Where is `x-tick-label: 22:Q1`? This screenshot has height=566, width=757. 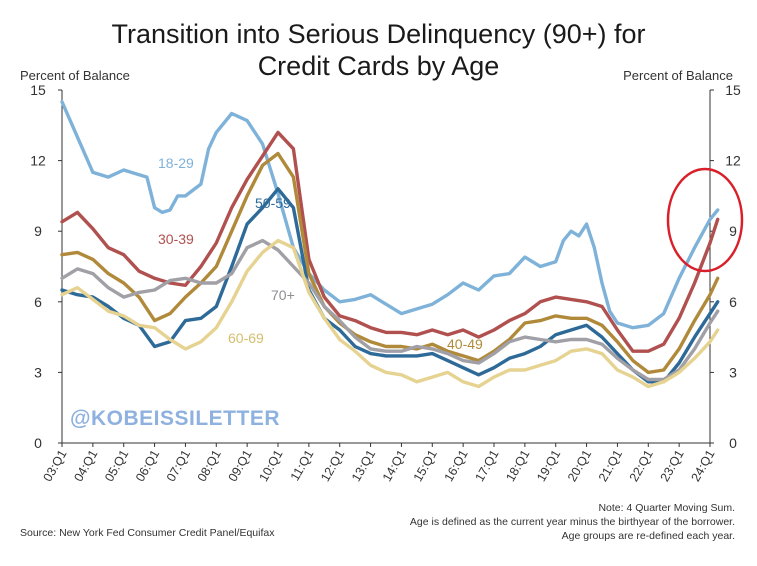
x-tick-label: 22:Q1 is located at coordinates (641, 465).